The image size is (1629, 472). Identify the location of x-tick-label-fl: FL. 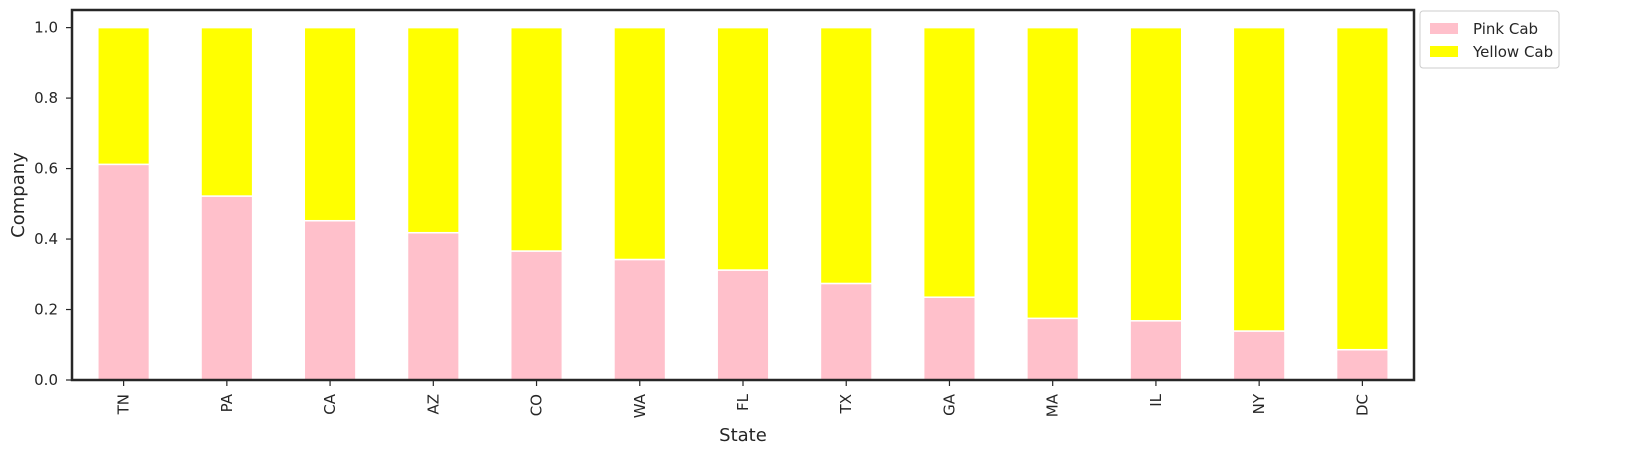
(743, 402).